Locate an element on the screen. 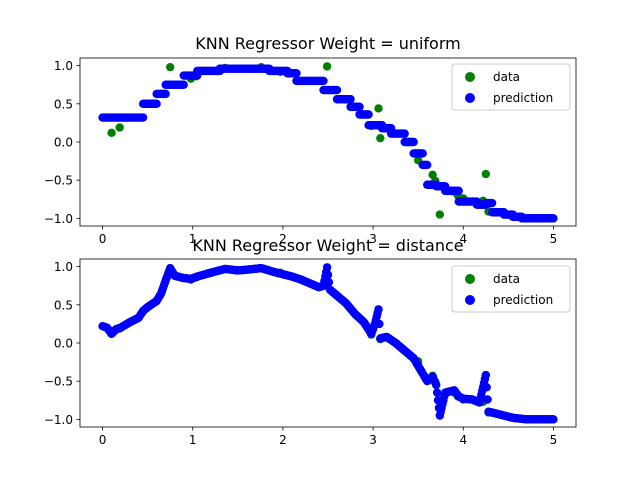  subplot-title: KNN Regressor Weight = uniform is located at coordinates (327, 43).